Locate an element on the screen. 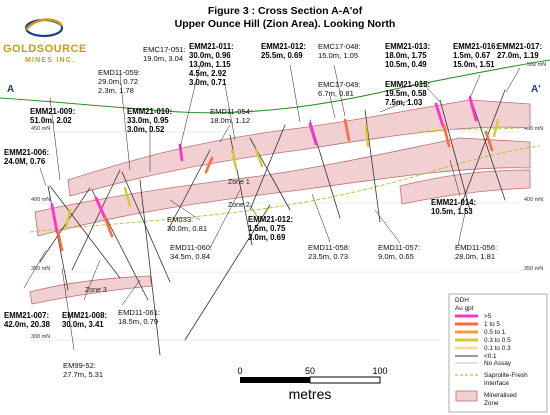  label-emm21-016: EMM21-016: 1.5m, 0.67 15.0m, 1.51 is located at coordinates (475, 55).